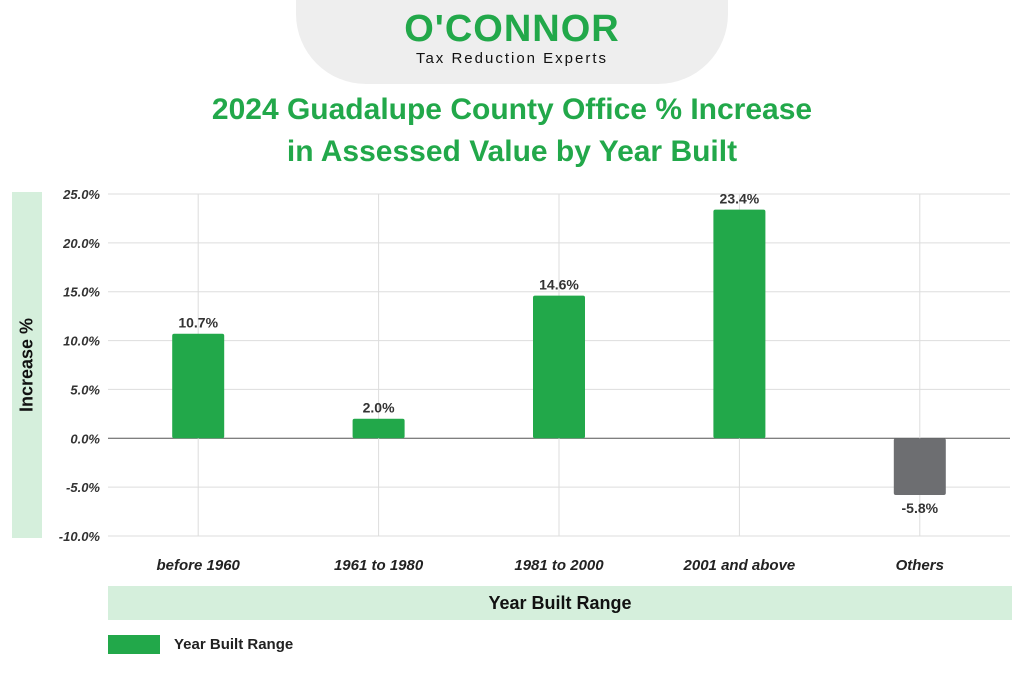 The height and width of the screenshot is (674, 1024). I want to click on legend: Year Built Range, so click(200, 644).